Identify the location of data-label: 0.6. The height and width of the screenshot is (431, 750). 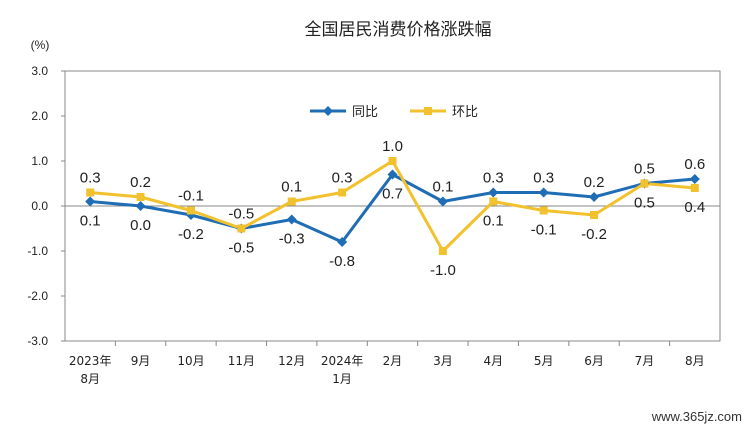
(694, 164).